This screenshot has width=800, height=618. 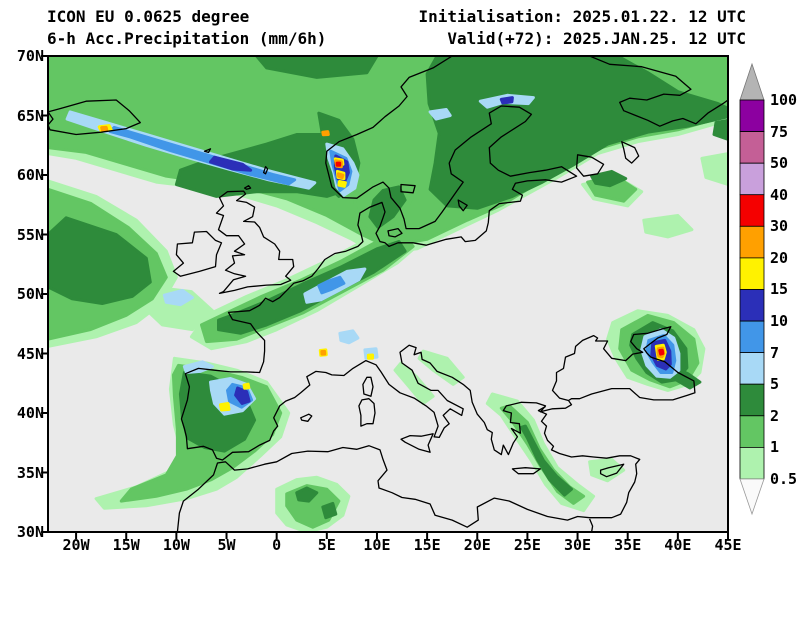 I want to click on init-time: Initialisation: 2025.01.22. 12 UTC, so click(x=582, y=16).